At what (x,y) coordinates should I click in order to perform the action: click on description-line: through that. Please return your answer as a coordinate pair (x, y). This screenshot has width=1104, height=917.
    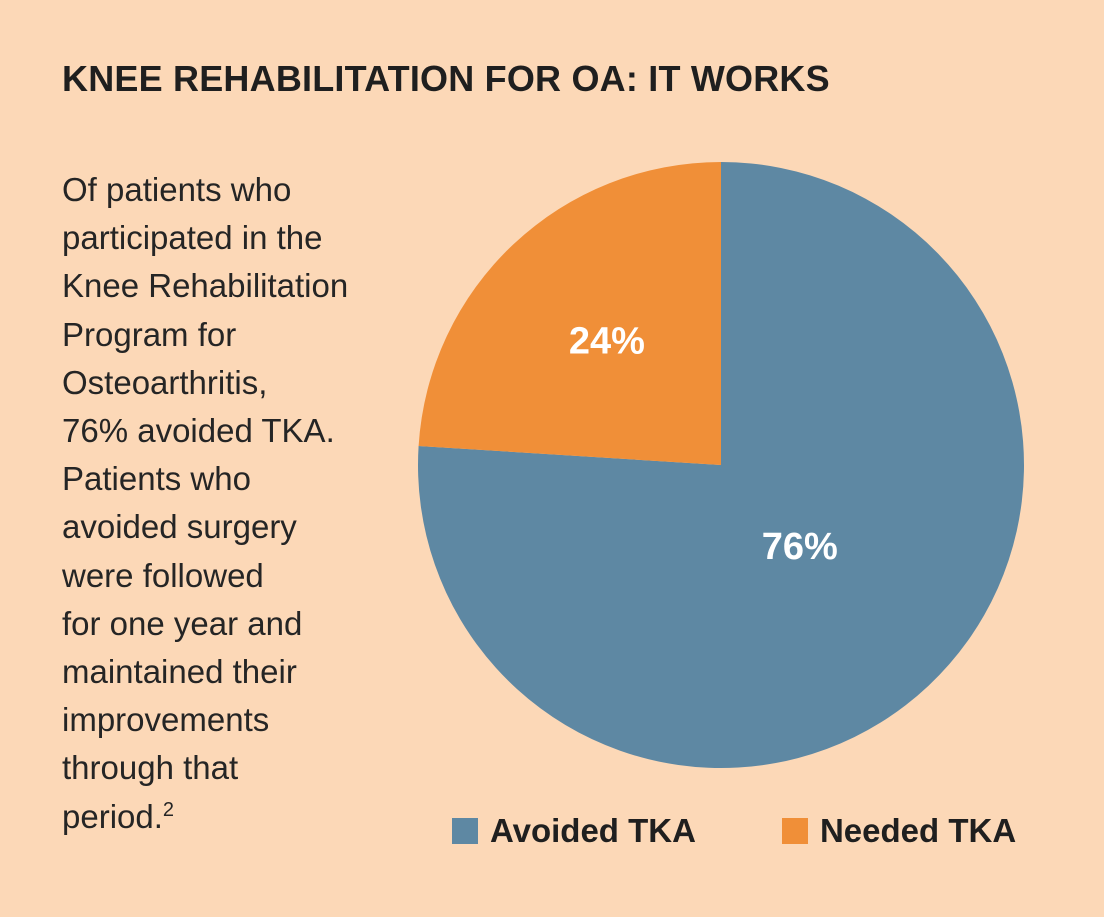
    Looking at the image, I should click on (150, 768).